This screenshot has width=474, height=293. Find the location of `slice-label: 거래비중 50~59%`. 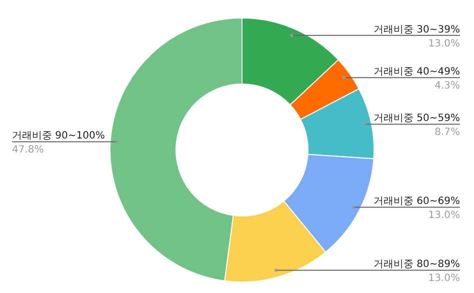

slice-label: 거래비중 50~59% is located at coordinates (416, 118).